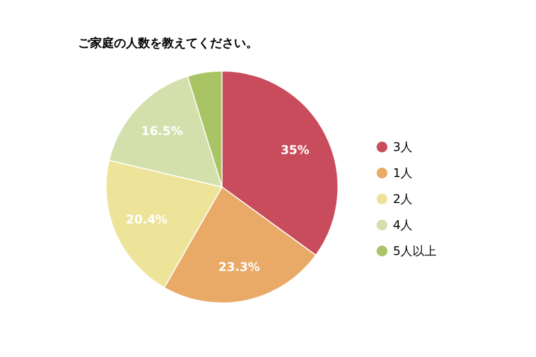 The image size is (536, 357). Describe the element at coordinates (403, 199) in the screenshot. I see `legend-label: 2人` at that location.